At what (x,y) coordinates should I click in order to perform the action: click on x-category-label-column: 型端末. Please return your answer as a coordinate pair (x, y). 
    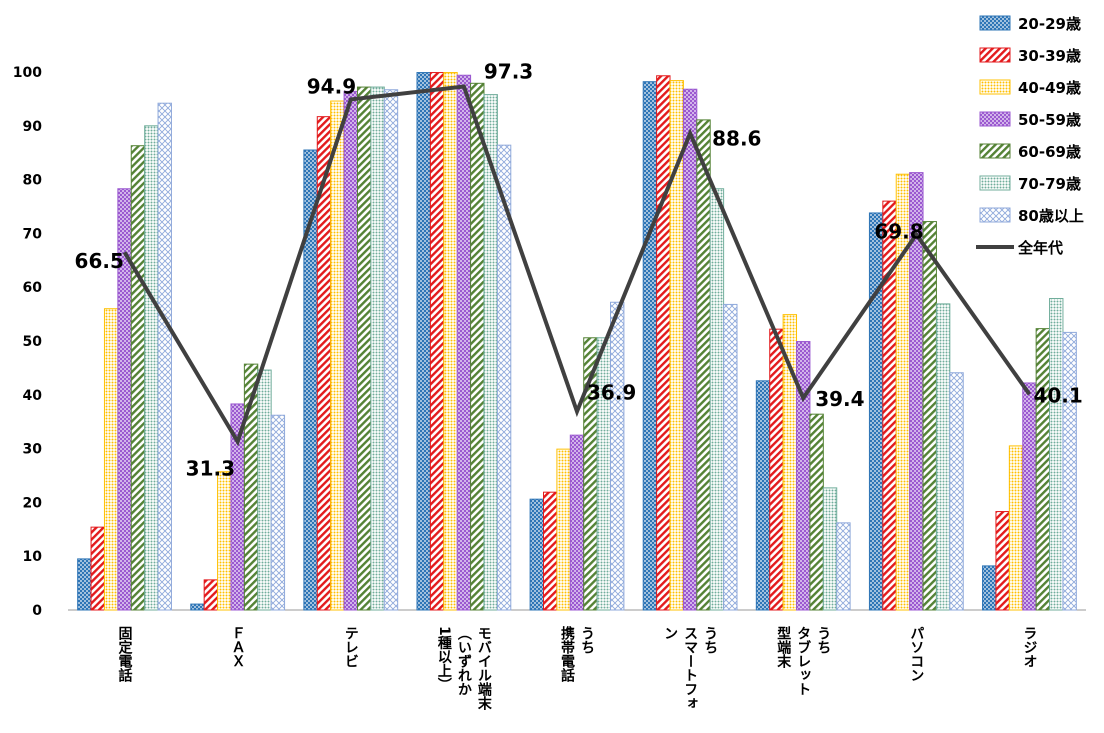
    Looking at the image, I should click on (783, 647).